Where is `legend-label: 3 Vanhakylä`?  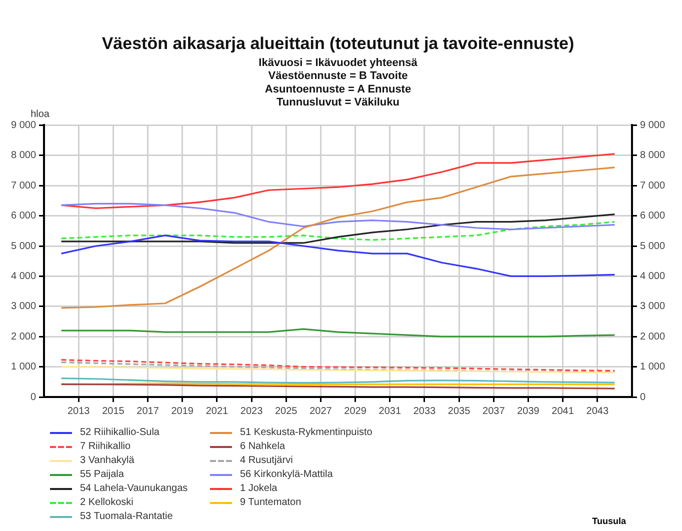
legend-label: 3 Vanhakylä is located at coordinates (107, 460).